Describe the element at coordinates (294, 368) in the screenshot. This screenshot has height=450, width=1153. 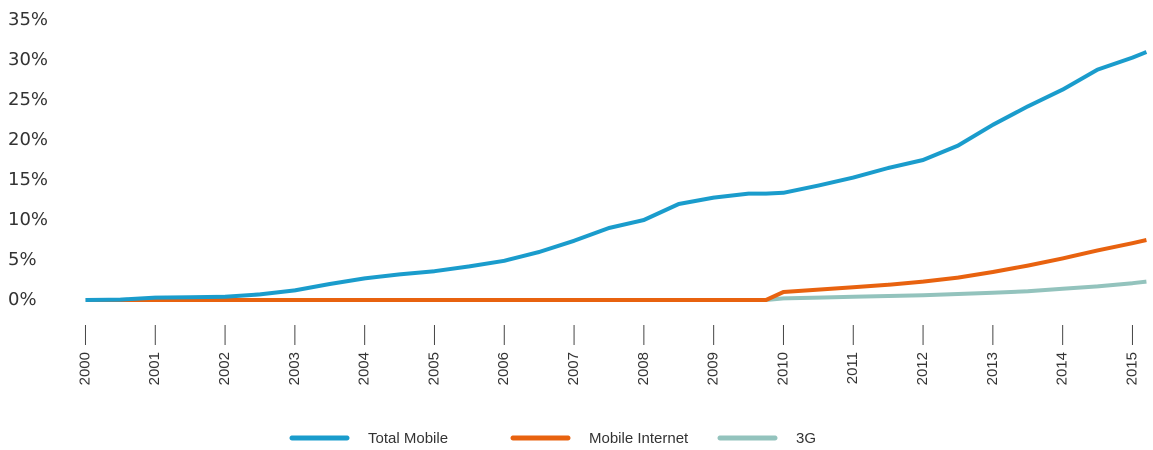
I see `x-tick-label: 2003` at that location.